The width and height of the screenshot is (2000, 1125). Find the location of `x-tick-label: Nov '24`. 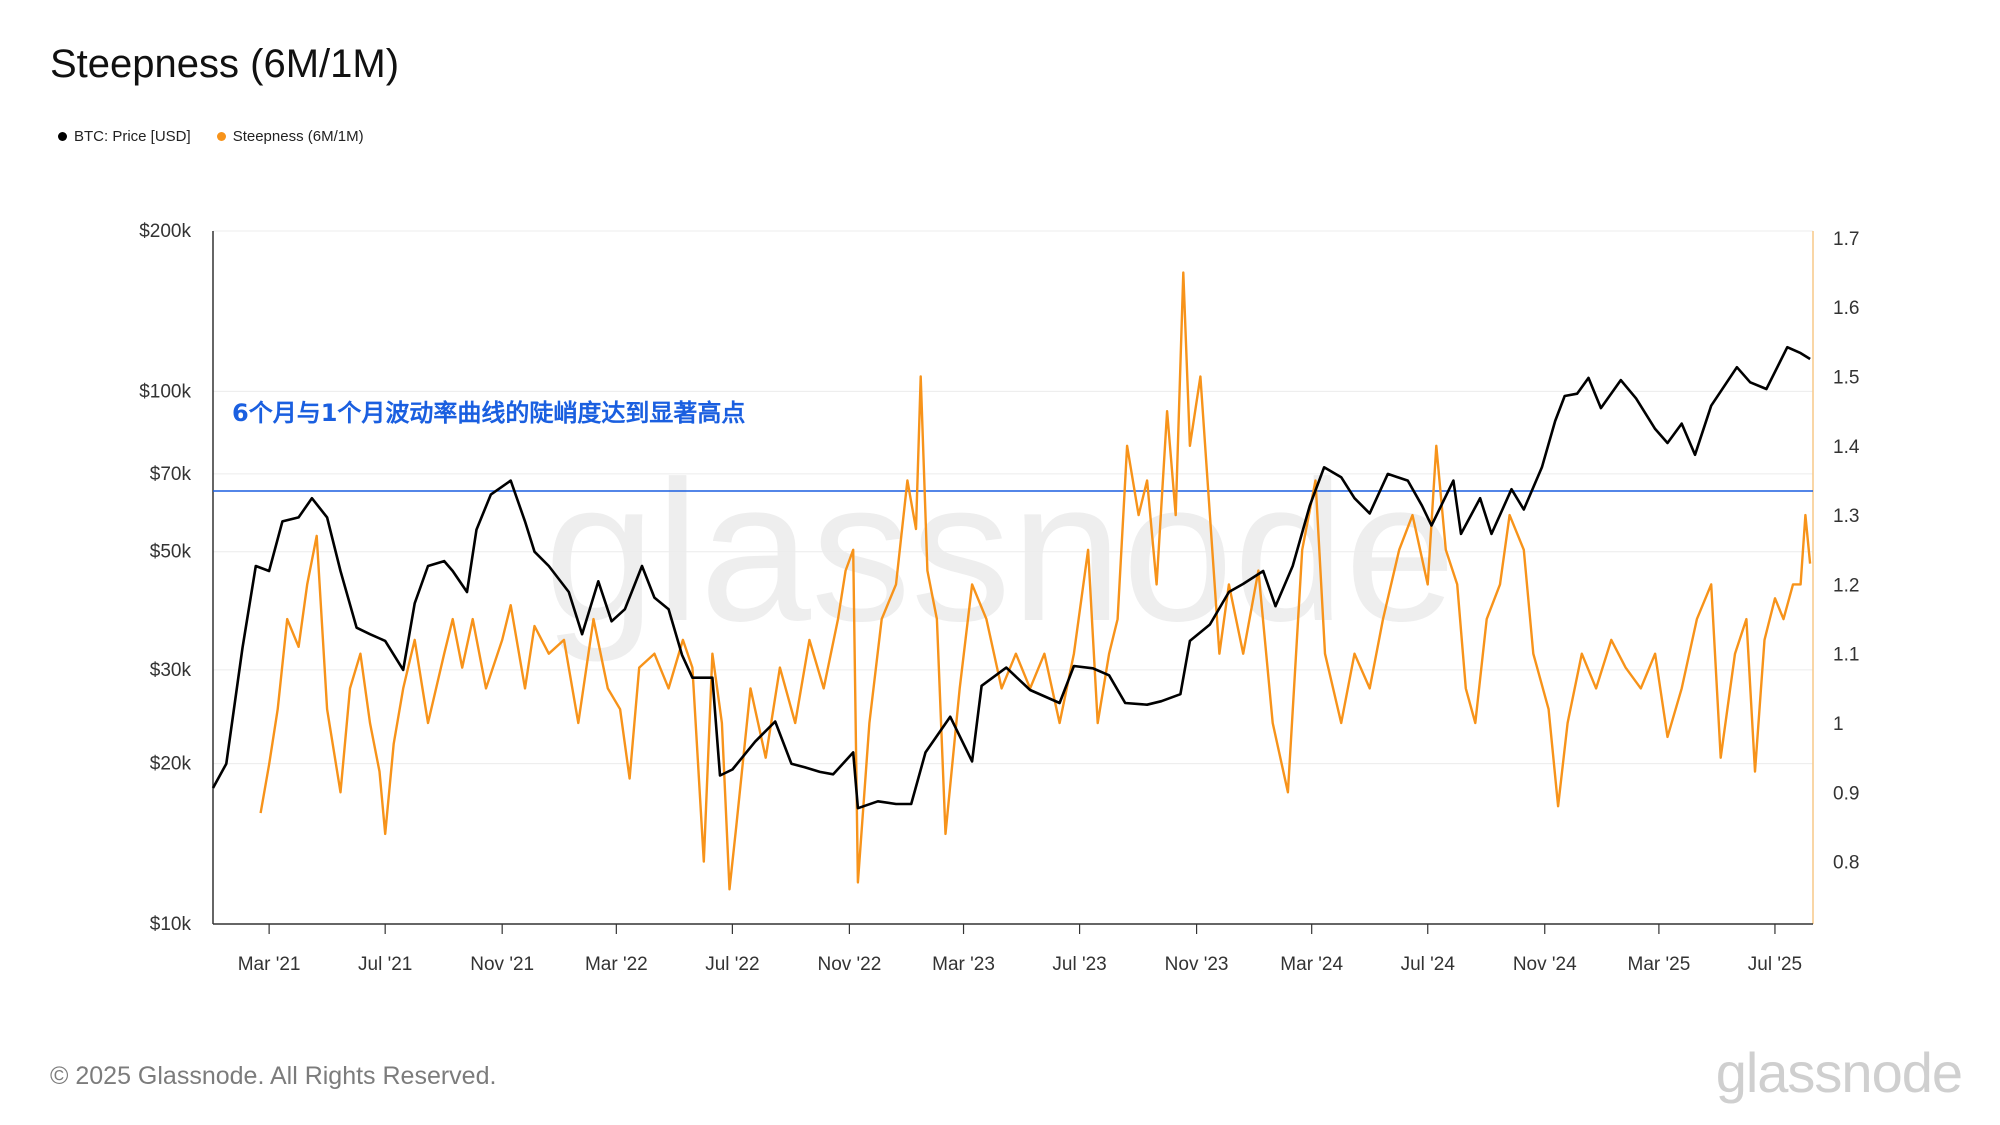

x-tick-label: Nov '24 is located at coordinates (1545, 964).